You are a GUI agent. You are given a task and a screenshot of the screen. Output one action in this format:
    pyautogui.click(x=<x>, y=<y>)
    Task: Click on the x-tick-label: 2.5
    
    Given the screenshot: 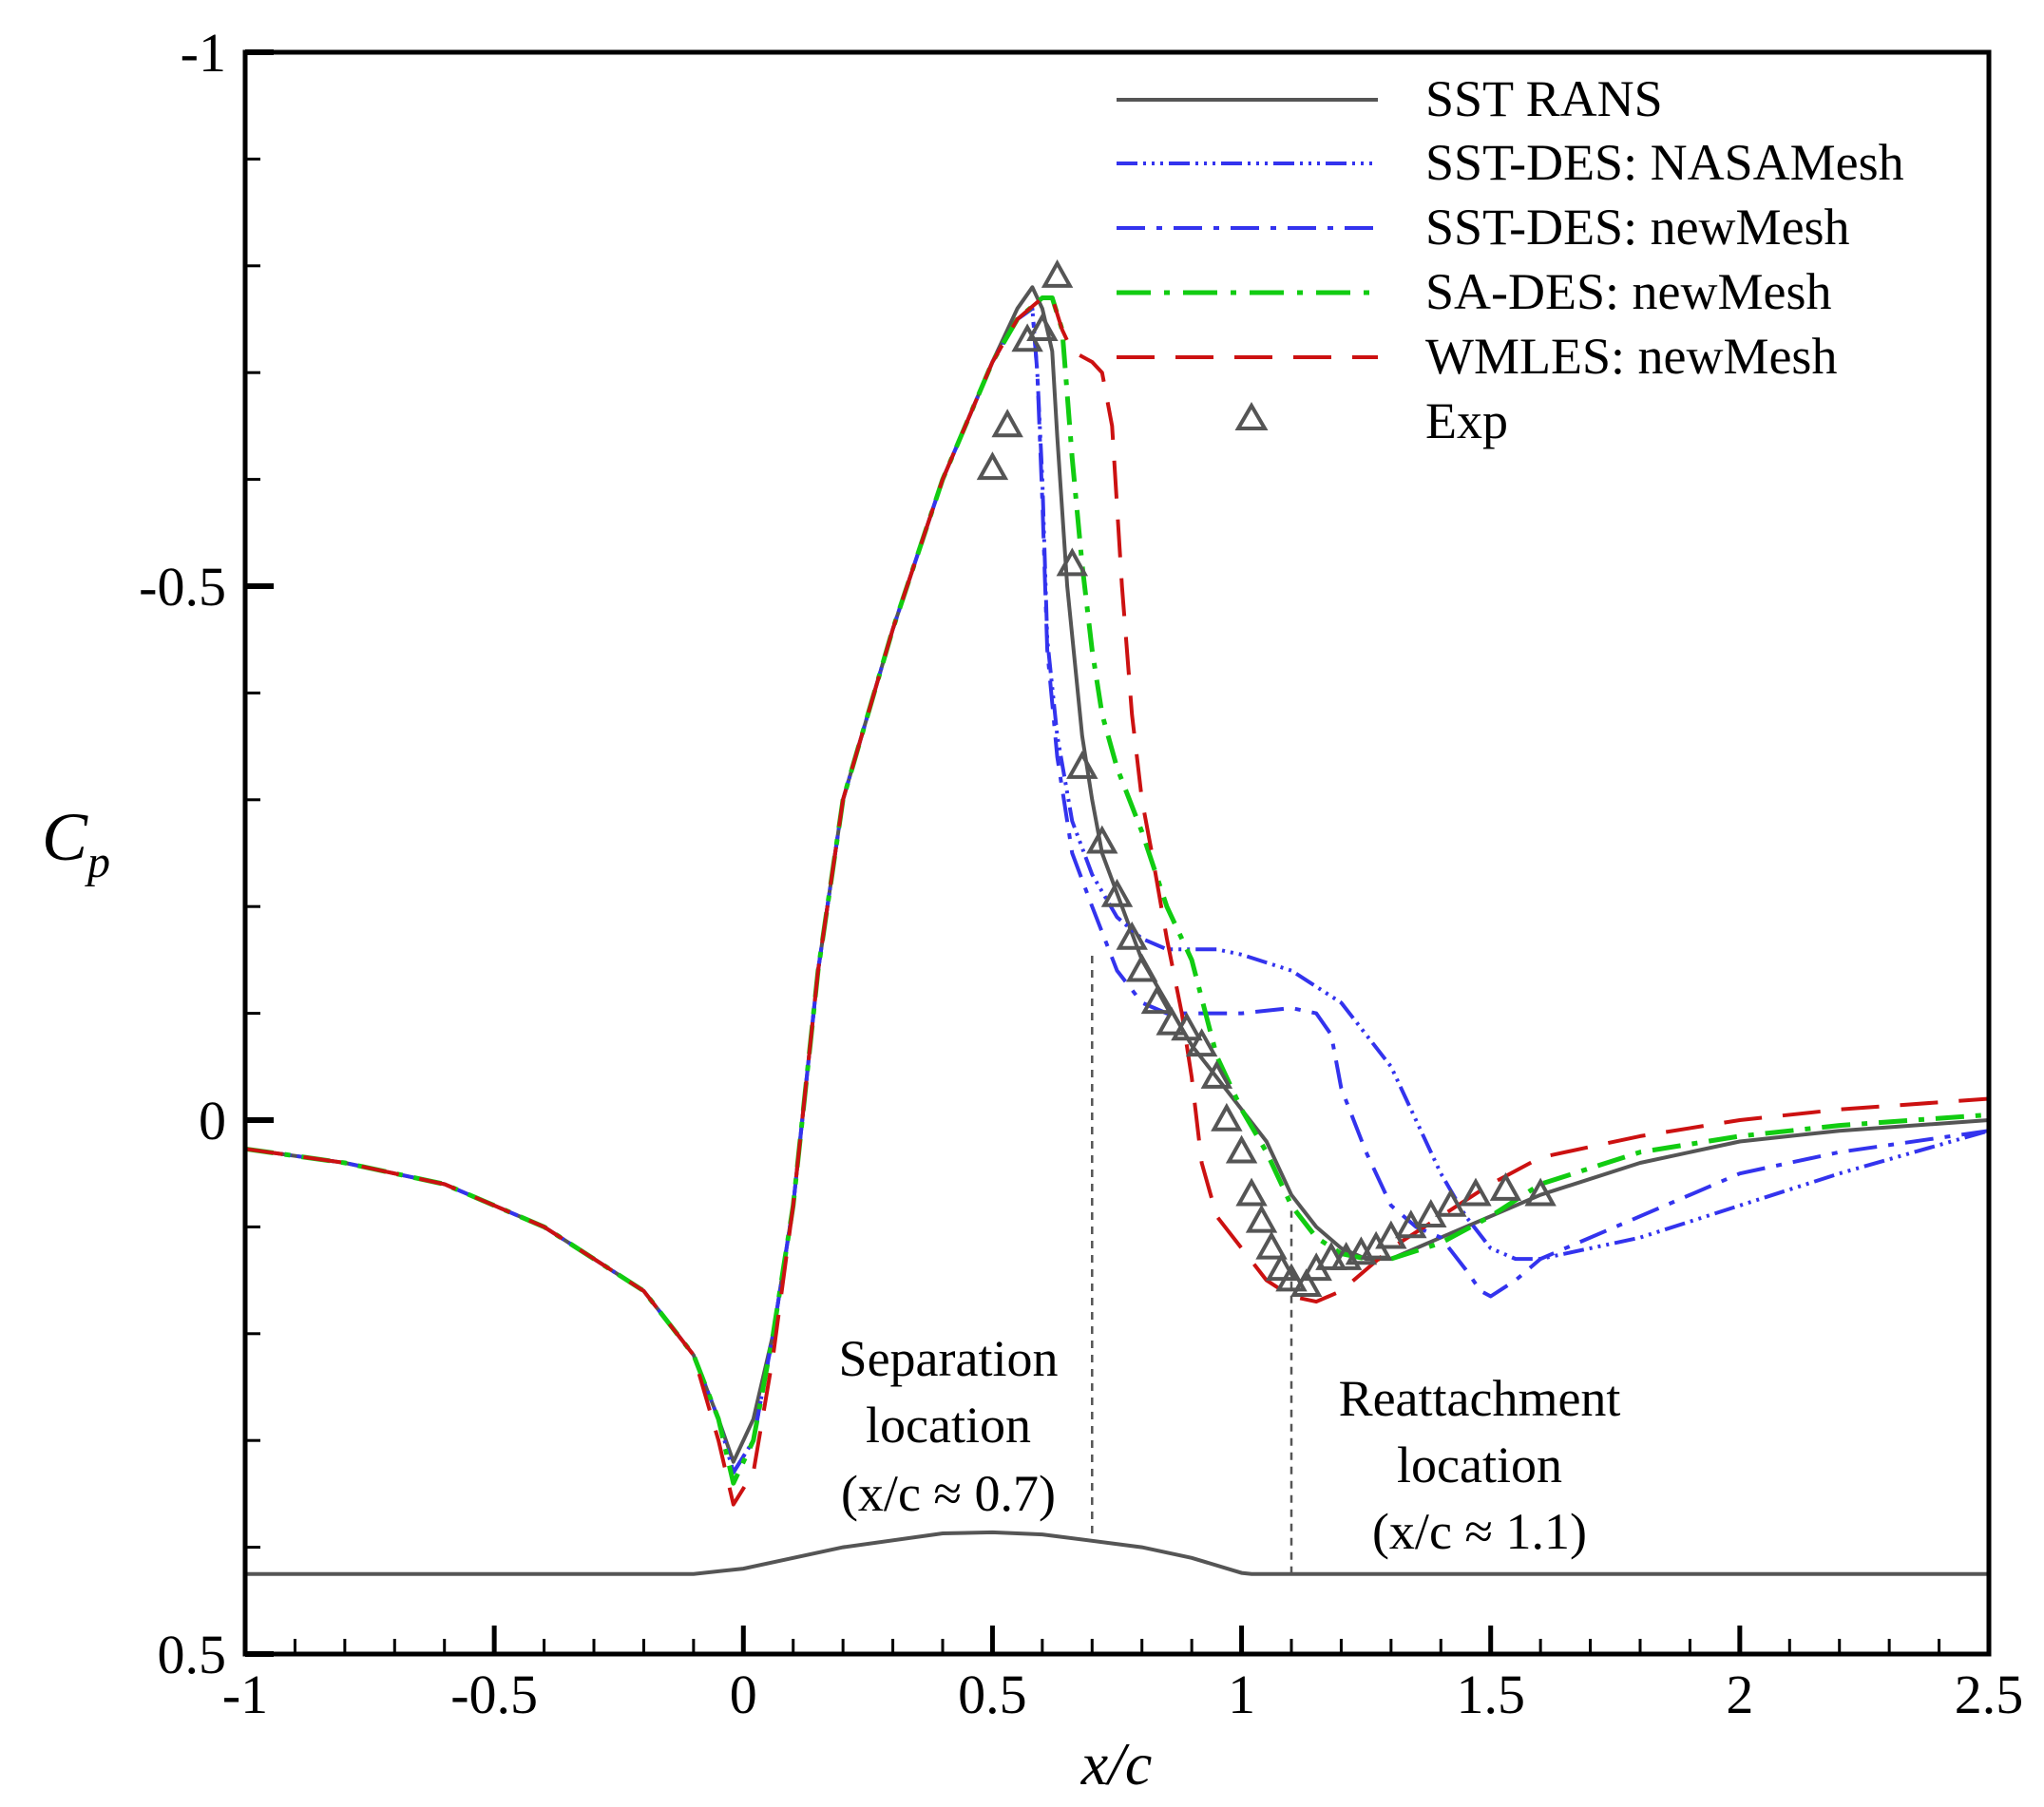 What is the action you would take?
    pyautogui.click(x=1990, y=1694)
    